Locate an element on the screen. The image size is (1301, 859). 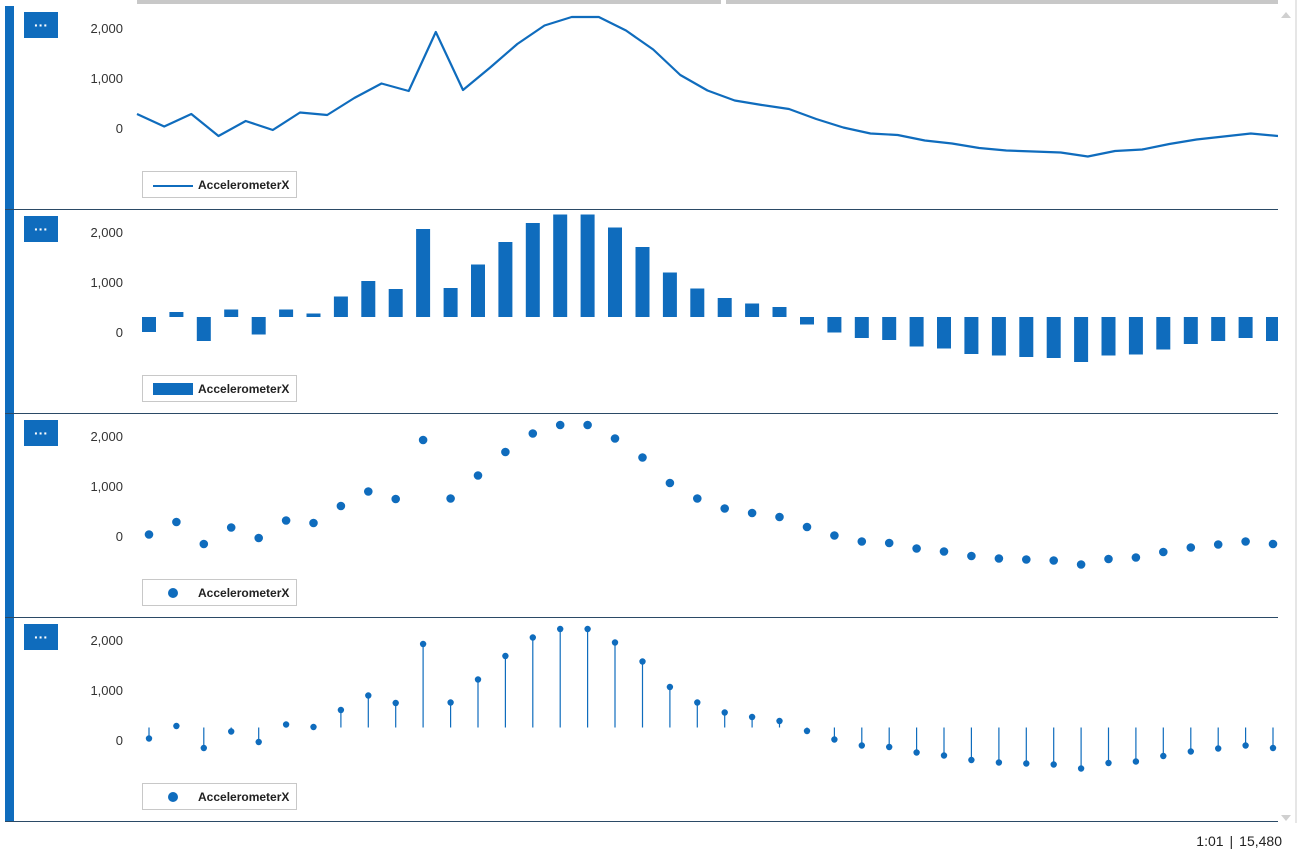
vertical-scrollbar is located at coordinates (1286, 414).